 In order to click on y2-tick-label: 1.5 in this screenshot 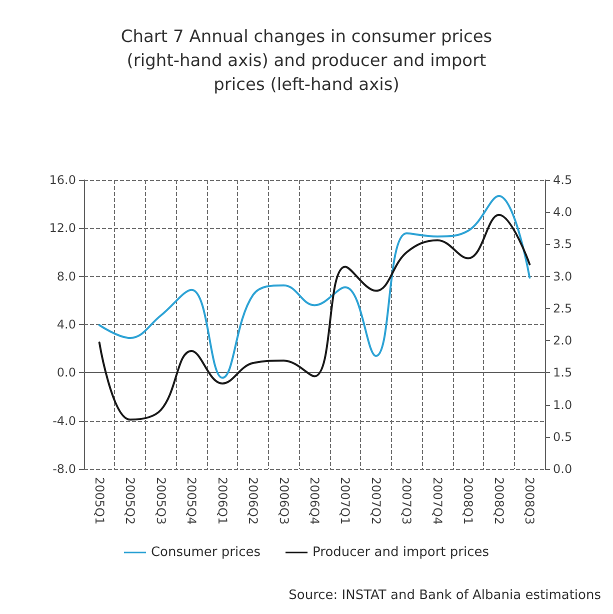, I will do `click(562, 373)`.